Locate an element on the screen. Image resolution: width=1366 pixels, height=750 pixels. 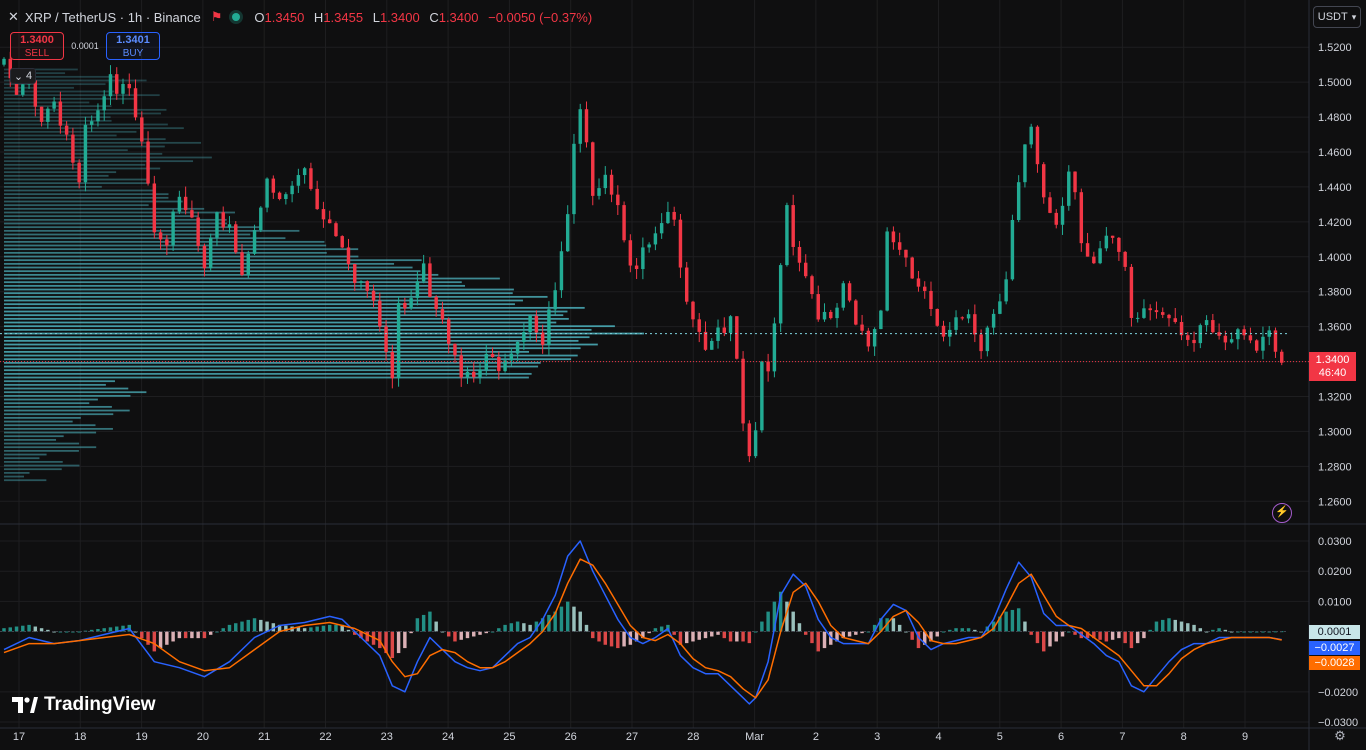
indicators-toggle-button: ⌄ 4 is located at coordinates (23, 76).